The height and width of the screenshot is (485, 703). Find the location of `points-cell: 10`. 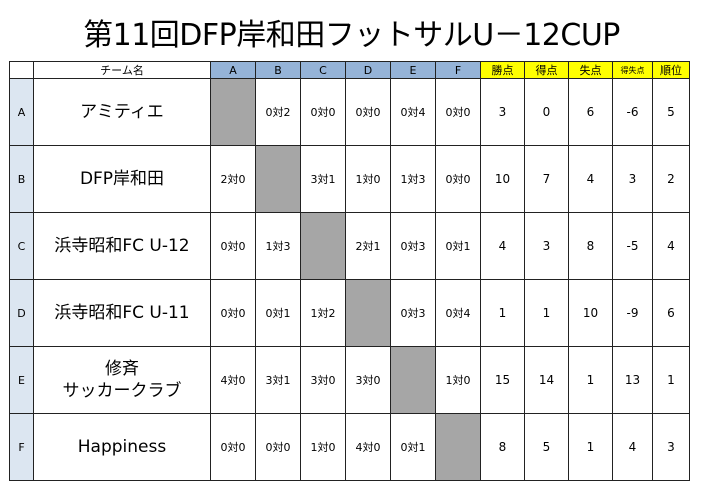

points-cell: 10 is located at coordinates (502, 179).